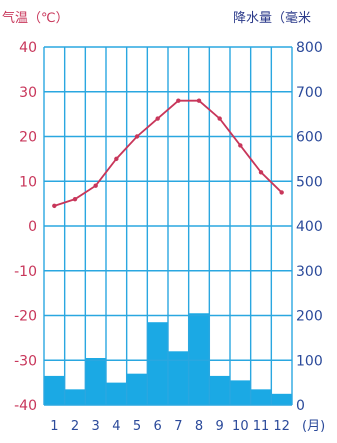 The height and width of the screenshot is (443, 337). What do you see at coordinates (272, 18) in the screenshot?
I see `precipitation-axis-label: 降水量（毫米` at bounding box center [272, 18].